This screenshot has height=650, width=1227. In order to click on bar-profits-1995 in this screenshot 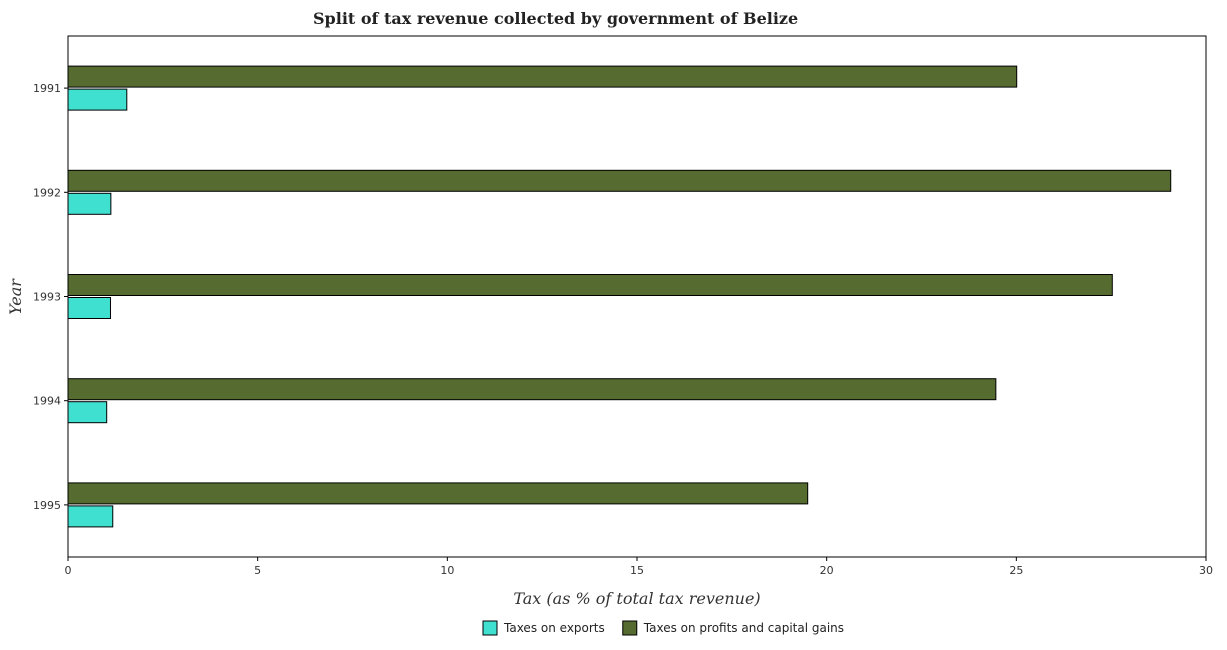, I will do `click(438, 493)`.